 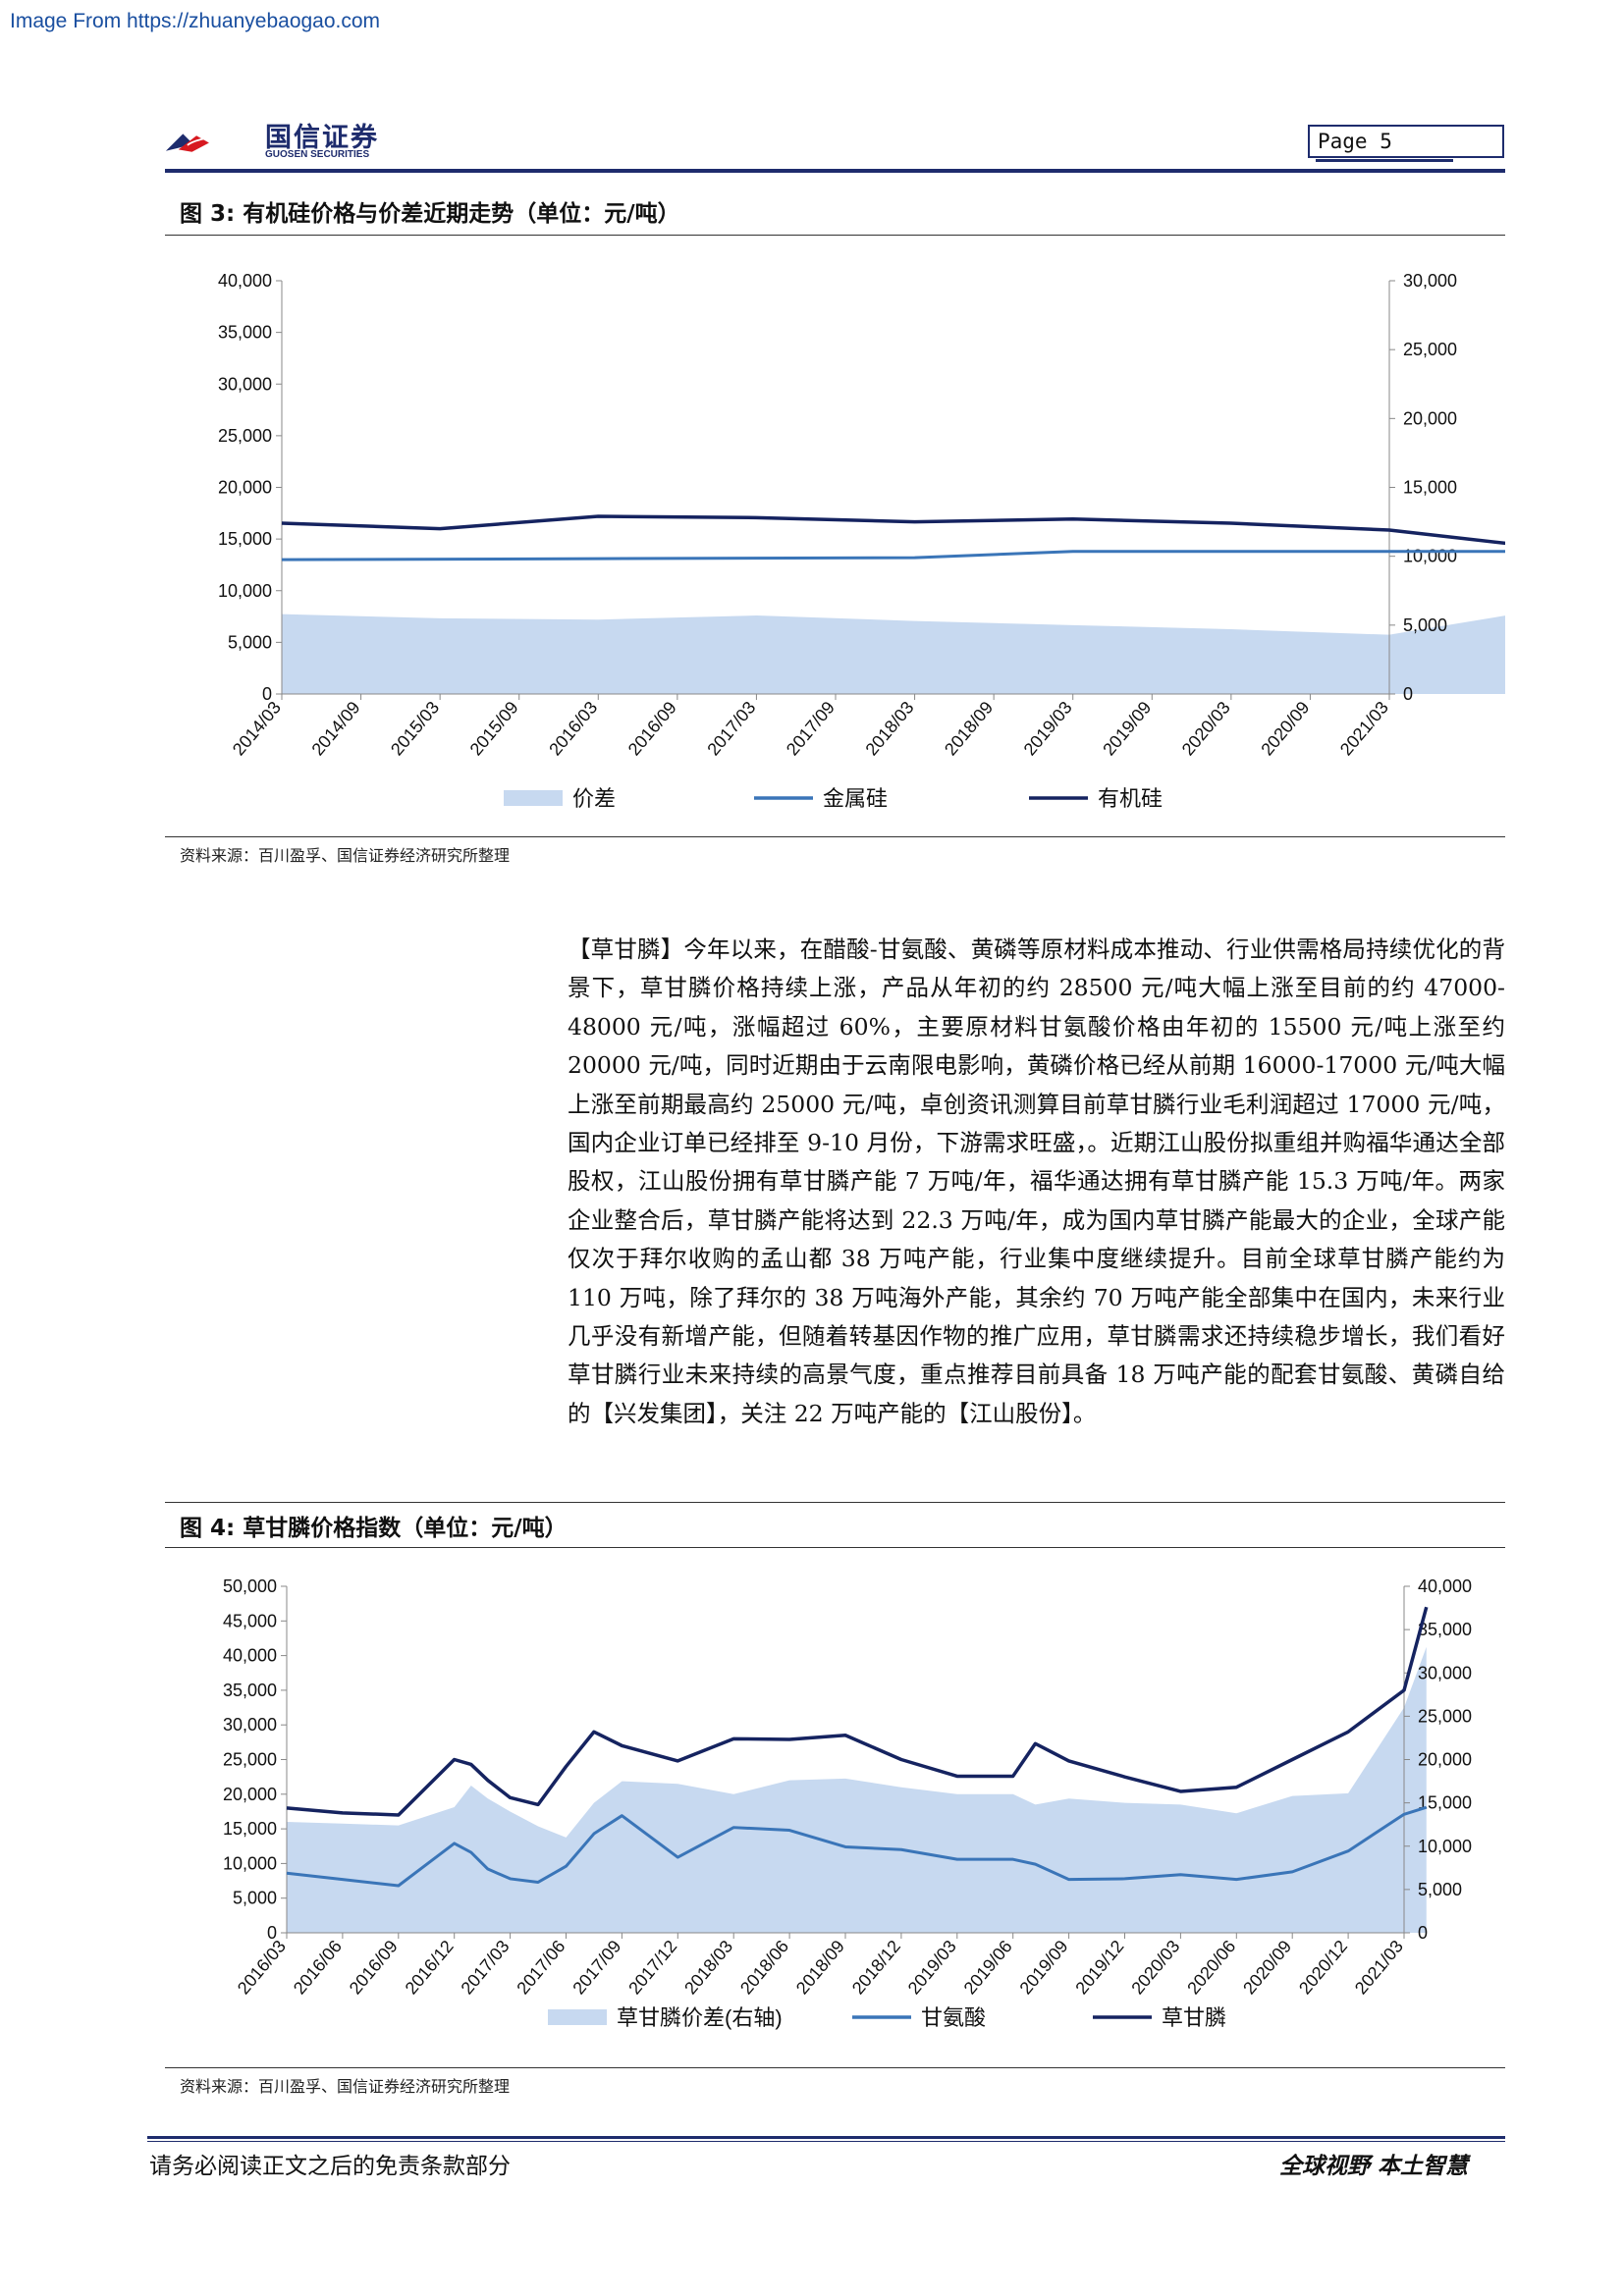 What do you see at coordinates (953, 2018) in the screenshot?
I see `legend-label: 甘氨酸` at bounding box center [953, 2018].